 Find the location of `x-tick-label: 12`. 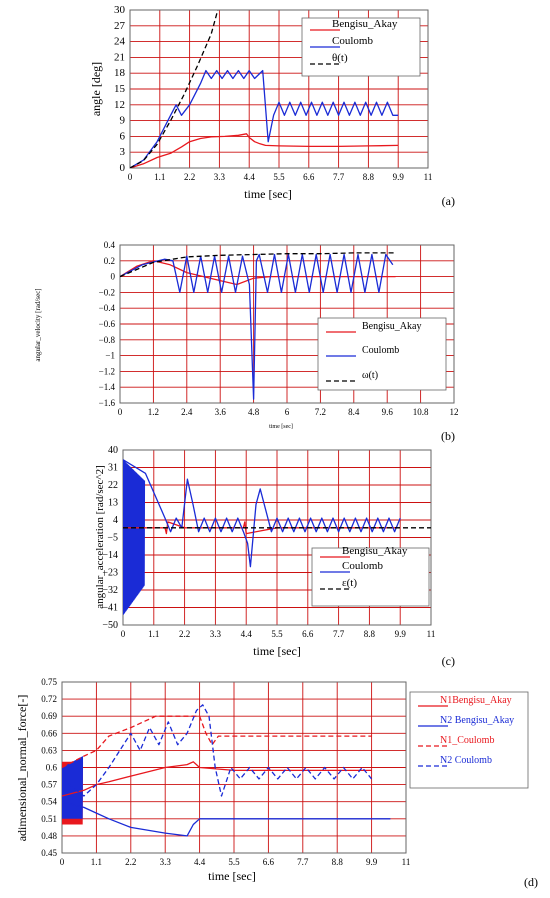

x-tick-label: 12 is located at coordinates (454, 412).